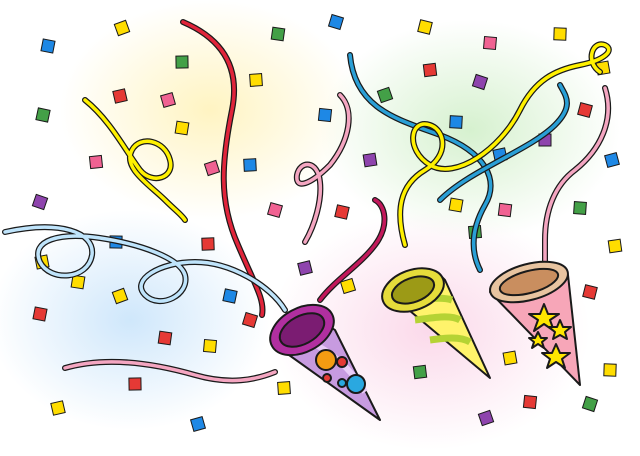 The width and height of the screenshot is (640, 456). What do you see at coordinates (302, 330) in the screenshot?
I see `purple-popper-opening` at bounding box center [302, 330].